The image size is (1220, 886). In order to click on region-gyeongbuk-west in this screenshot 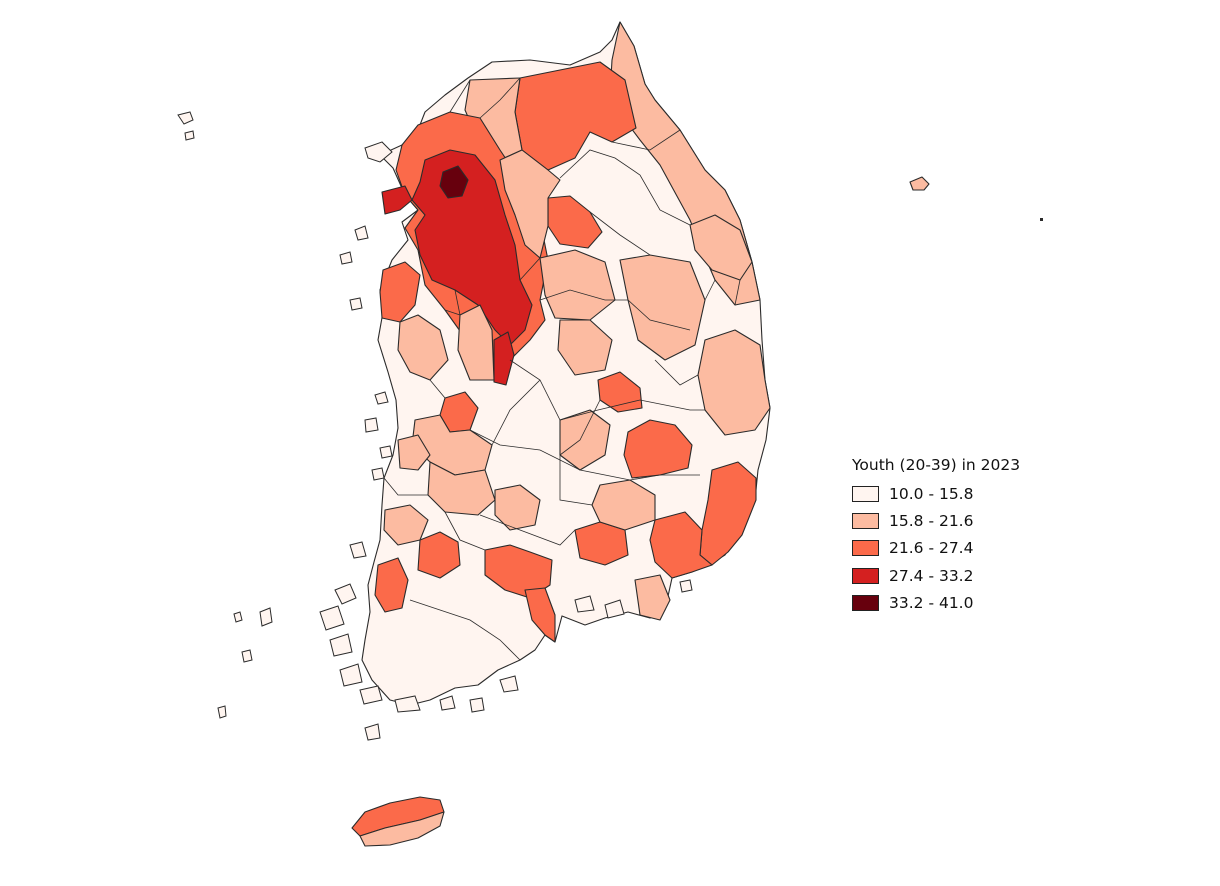, I will do `click(585, 347)`.